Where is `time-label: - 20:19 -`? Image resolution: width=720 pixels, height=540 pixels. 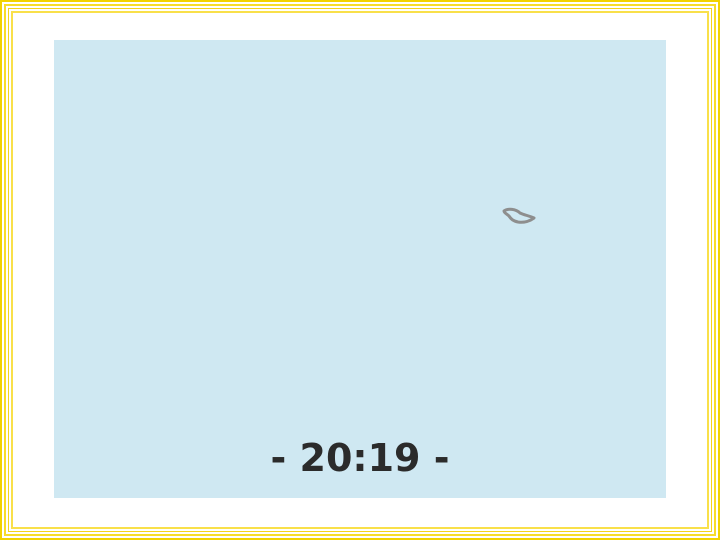 time-label: - 20:19 - is located at coordinates (360, 458).